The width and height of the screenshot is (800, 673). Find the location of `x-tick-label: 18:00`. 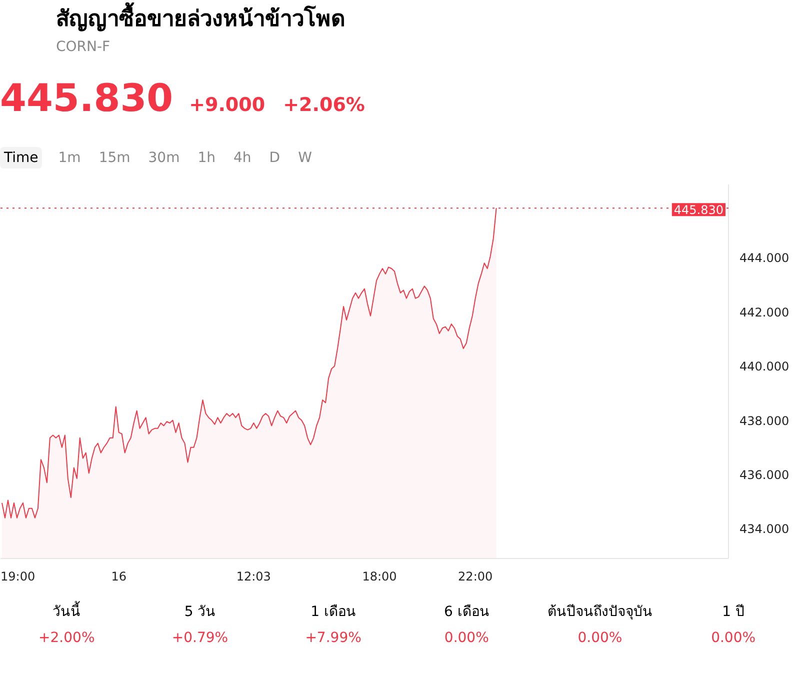

x-tick-label: 18:00 is located at coordinates (379, 577).